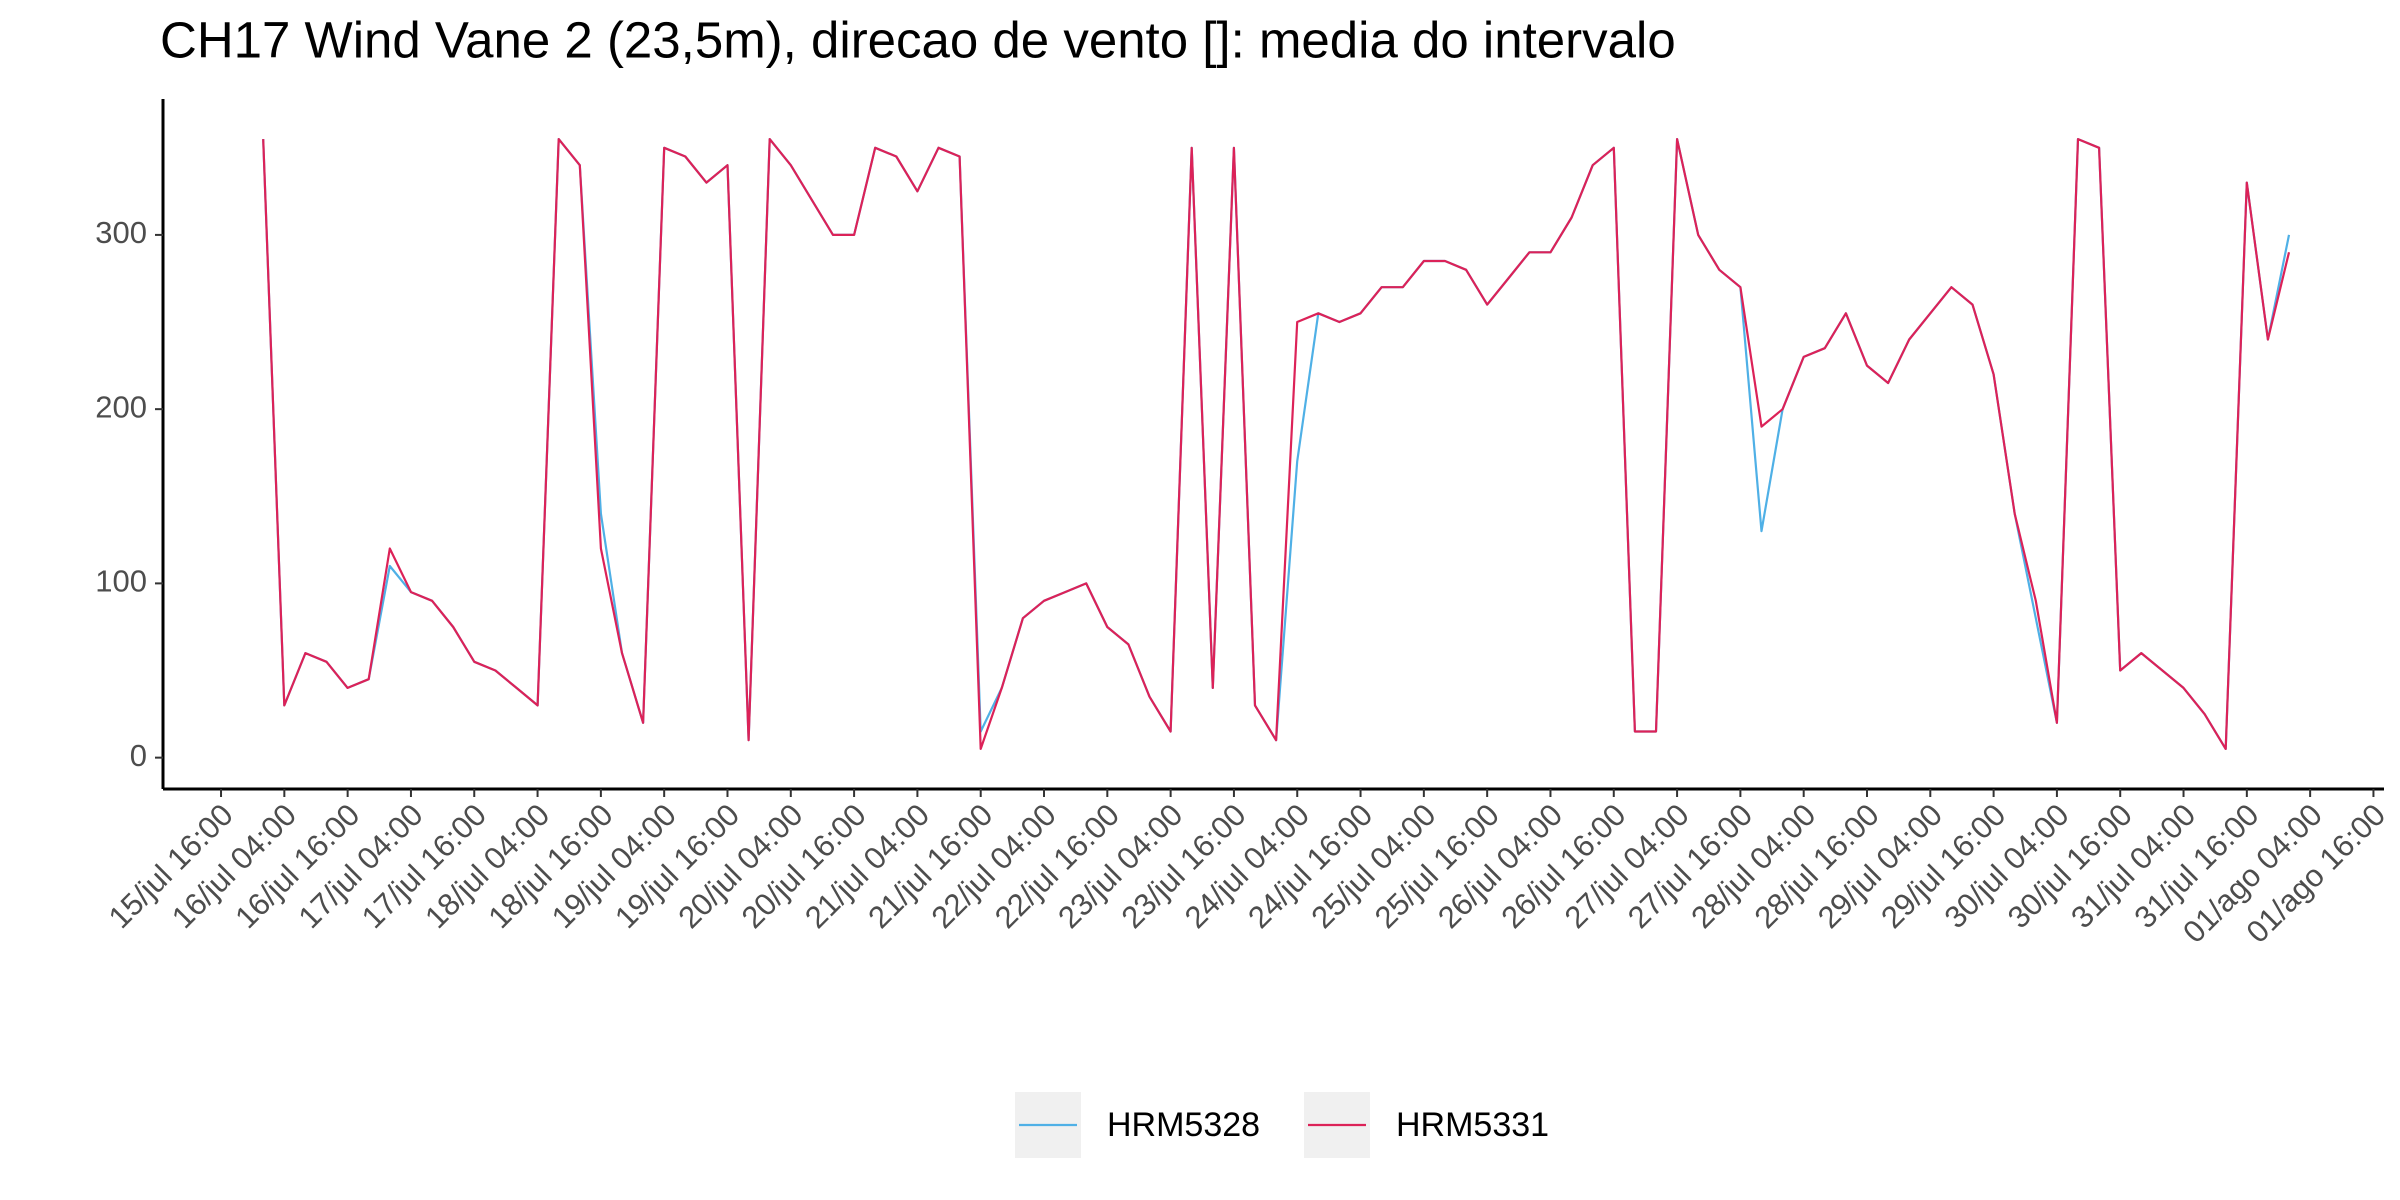 Image resolution: width=2400 pixels, height=1200 pixels. What do you see at coordinates (121, 406) in the screenshot?
I see `y-tick-label: 200` at bounding box center [121, 406].